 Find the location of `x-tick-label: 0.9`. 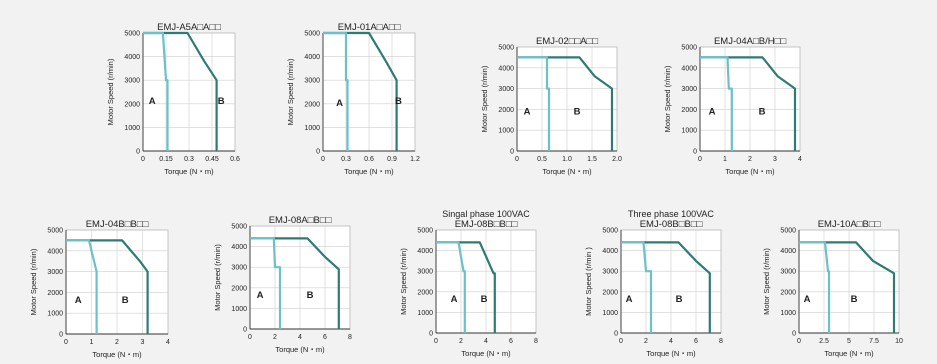

x-tick-label: 0.9 is located at coordinates (392, 159).